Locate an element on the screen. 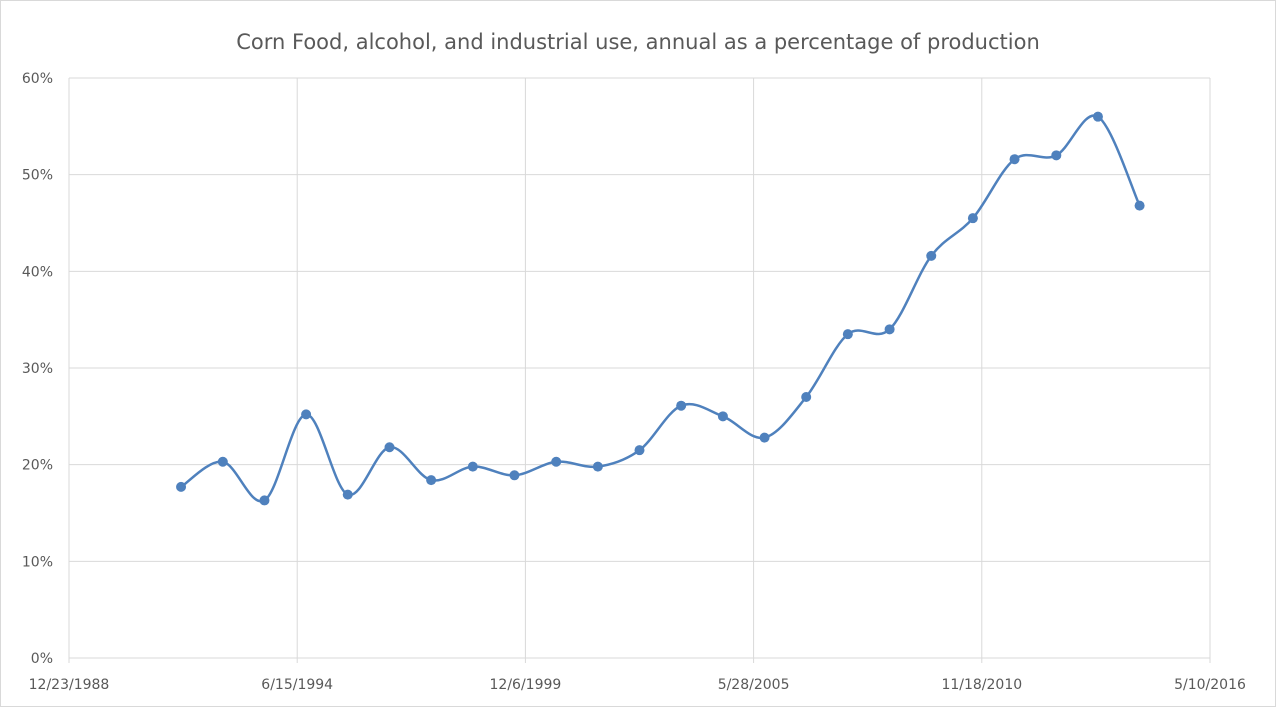 This screenshot has height=707, width=1276. x-tick-label: 11/18/2010 is located at coordinates (981, 685).